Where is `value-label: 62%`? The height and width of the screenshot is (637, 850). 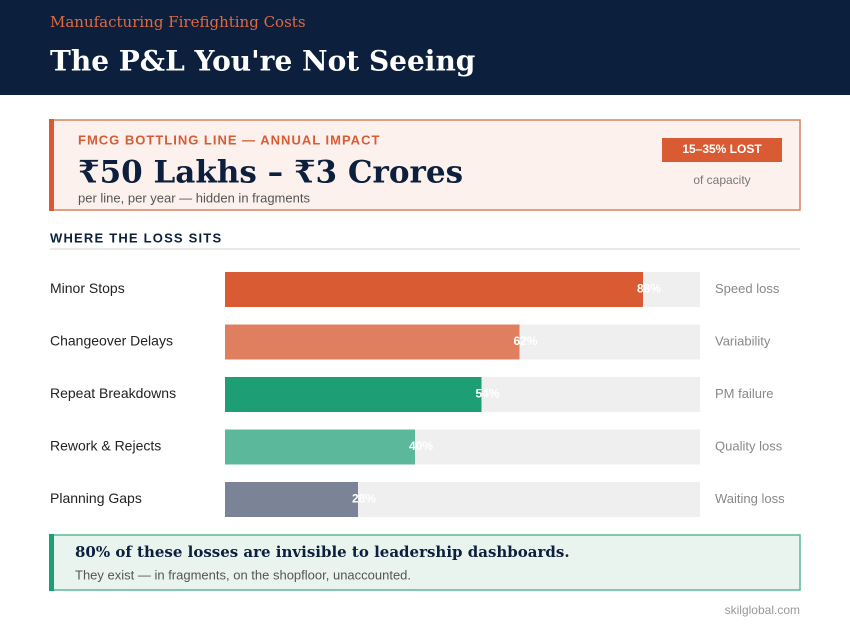
value-label: 62% is located at coordinates (525, 341).